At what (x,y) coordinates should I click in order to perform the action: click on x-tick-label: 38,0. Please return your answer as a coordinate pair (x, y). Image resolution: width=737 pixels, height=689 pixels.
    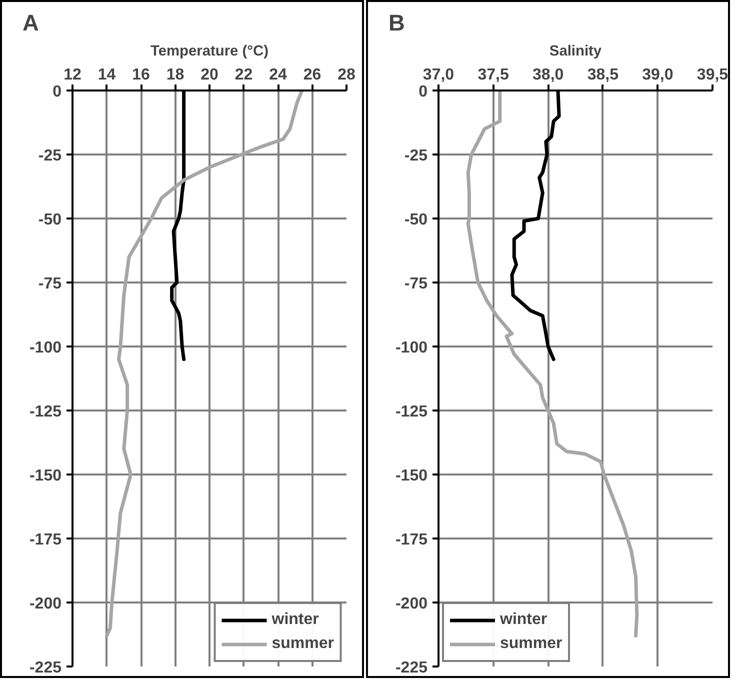
    Looking at the image, I should click on (548, 75).